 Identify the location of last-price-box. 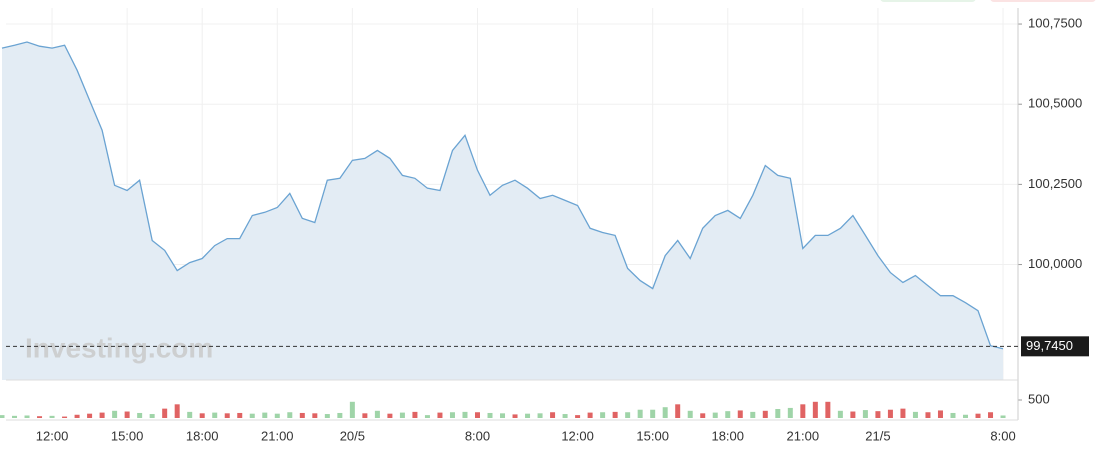
(1055, 346).